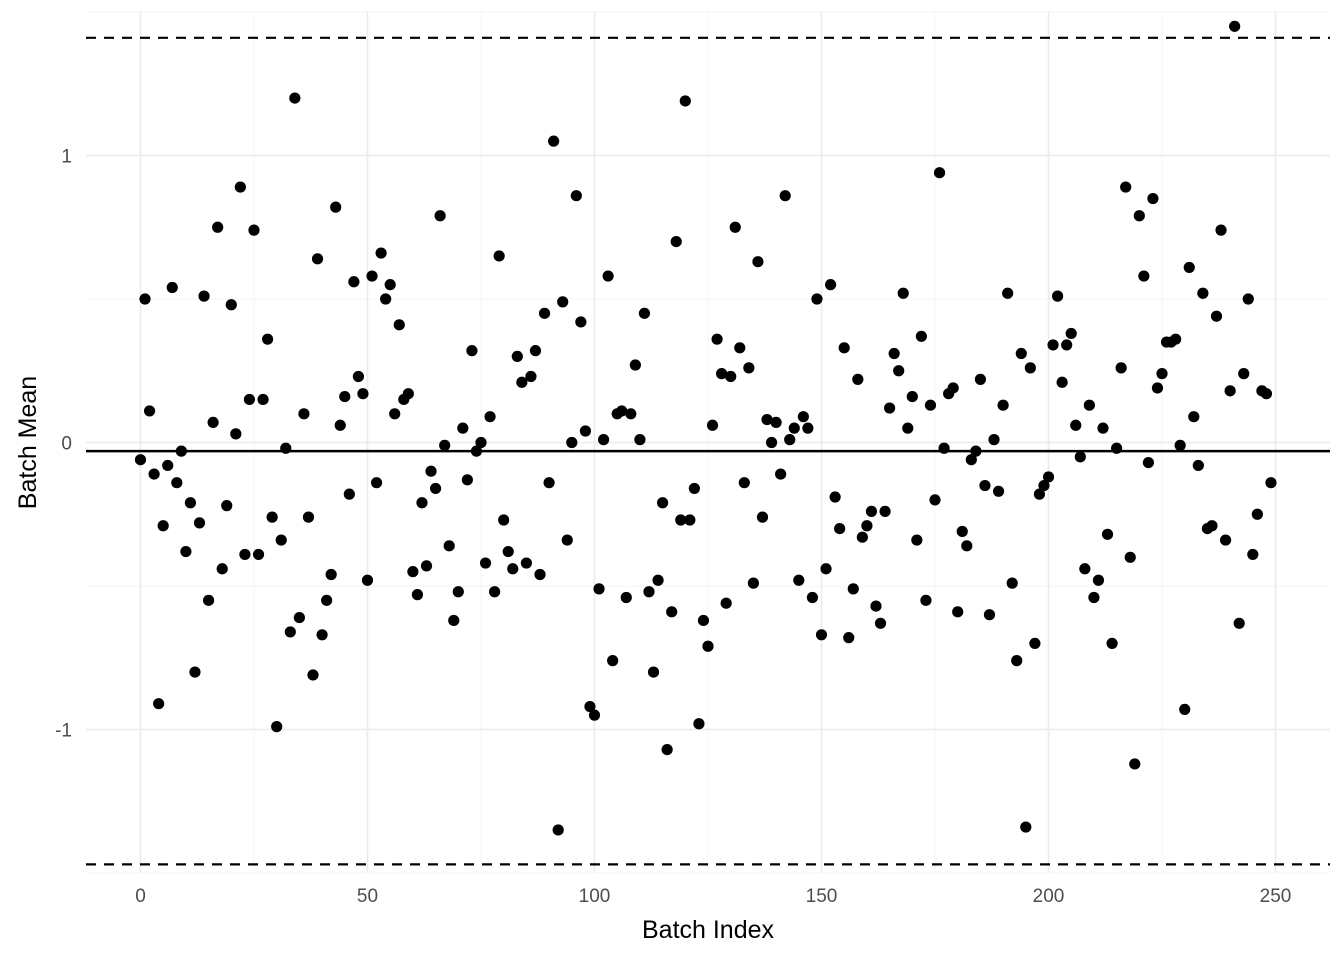 This screenshot has width=1344, height=960. I want to click on x-tick-label: 100, so click(595, 896).